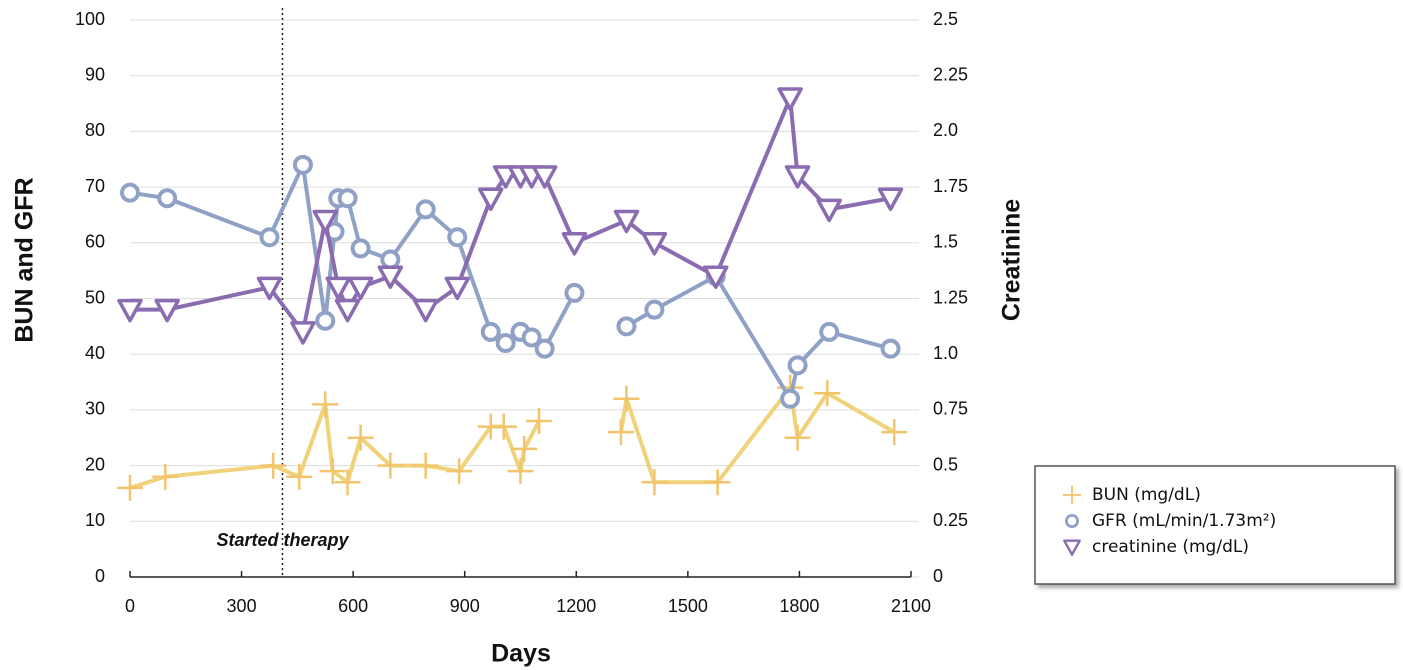  I want to click on y2-tick-label: 2.25, so click(950, 74).